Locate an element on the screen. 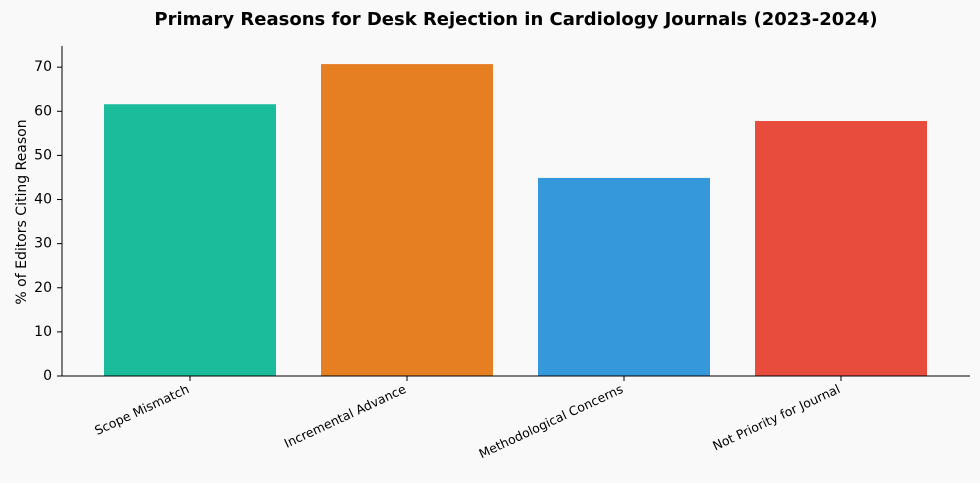  y-tick-label: 50 is located at coordinates (43, 155).